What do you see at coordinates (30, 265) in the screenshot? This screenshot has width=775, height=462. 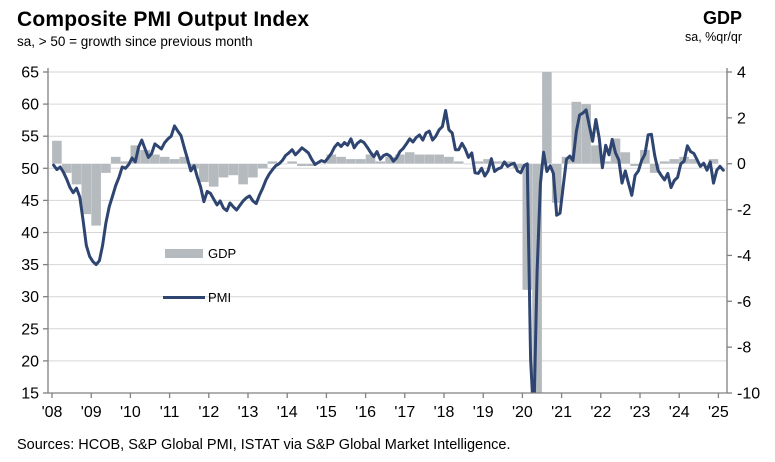 I see `svg-text: 35` at bounding box center [30, 265].